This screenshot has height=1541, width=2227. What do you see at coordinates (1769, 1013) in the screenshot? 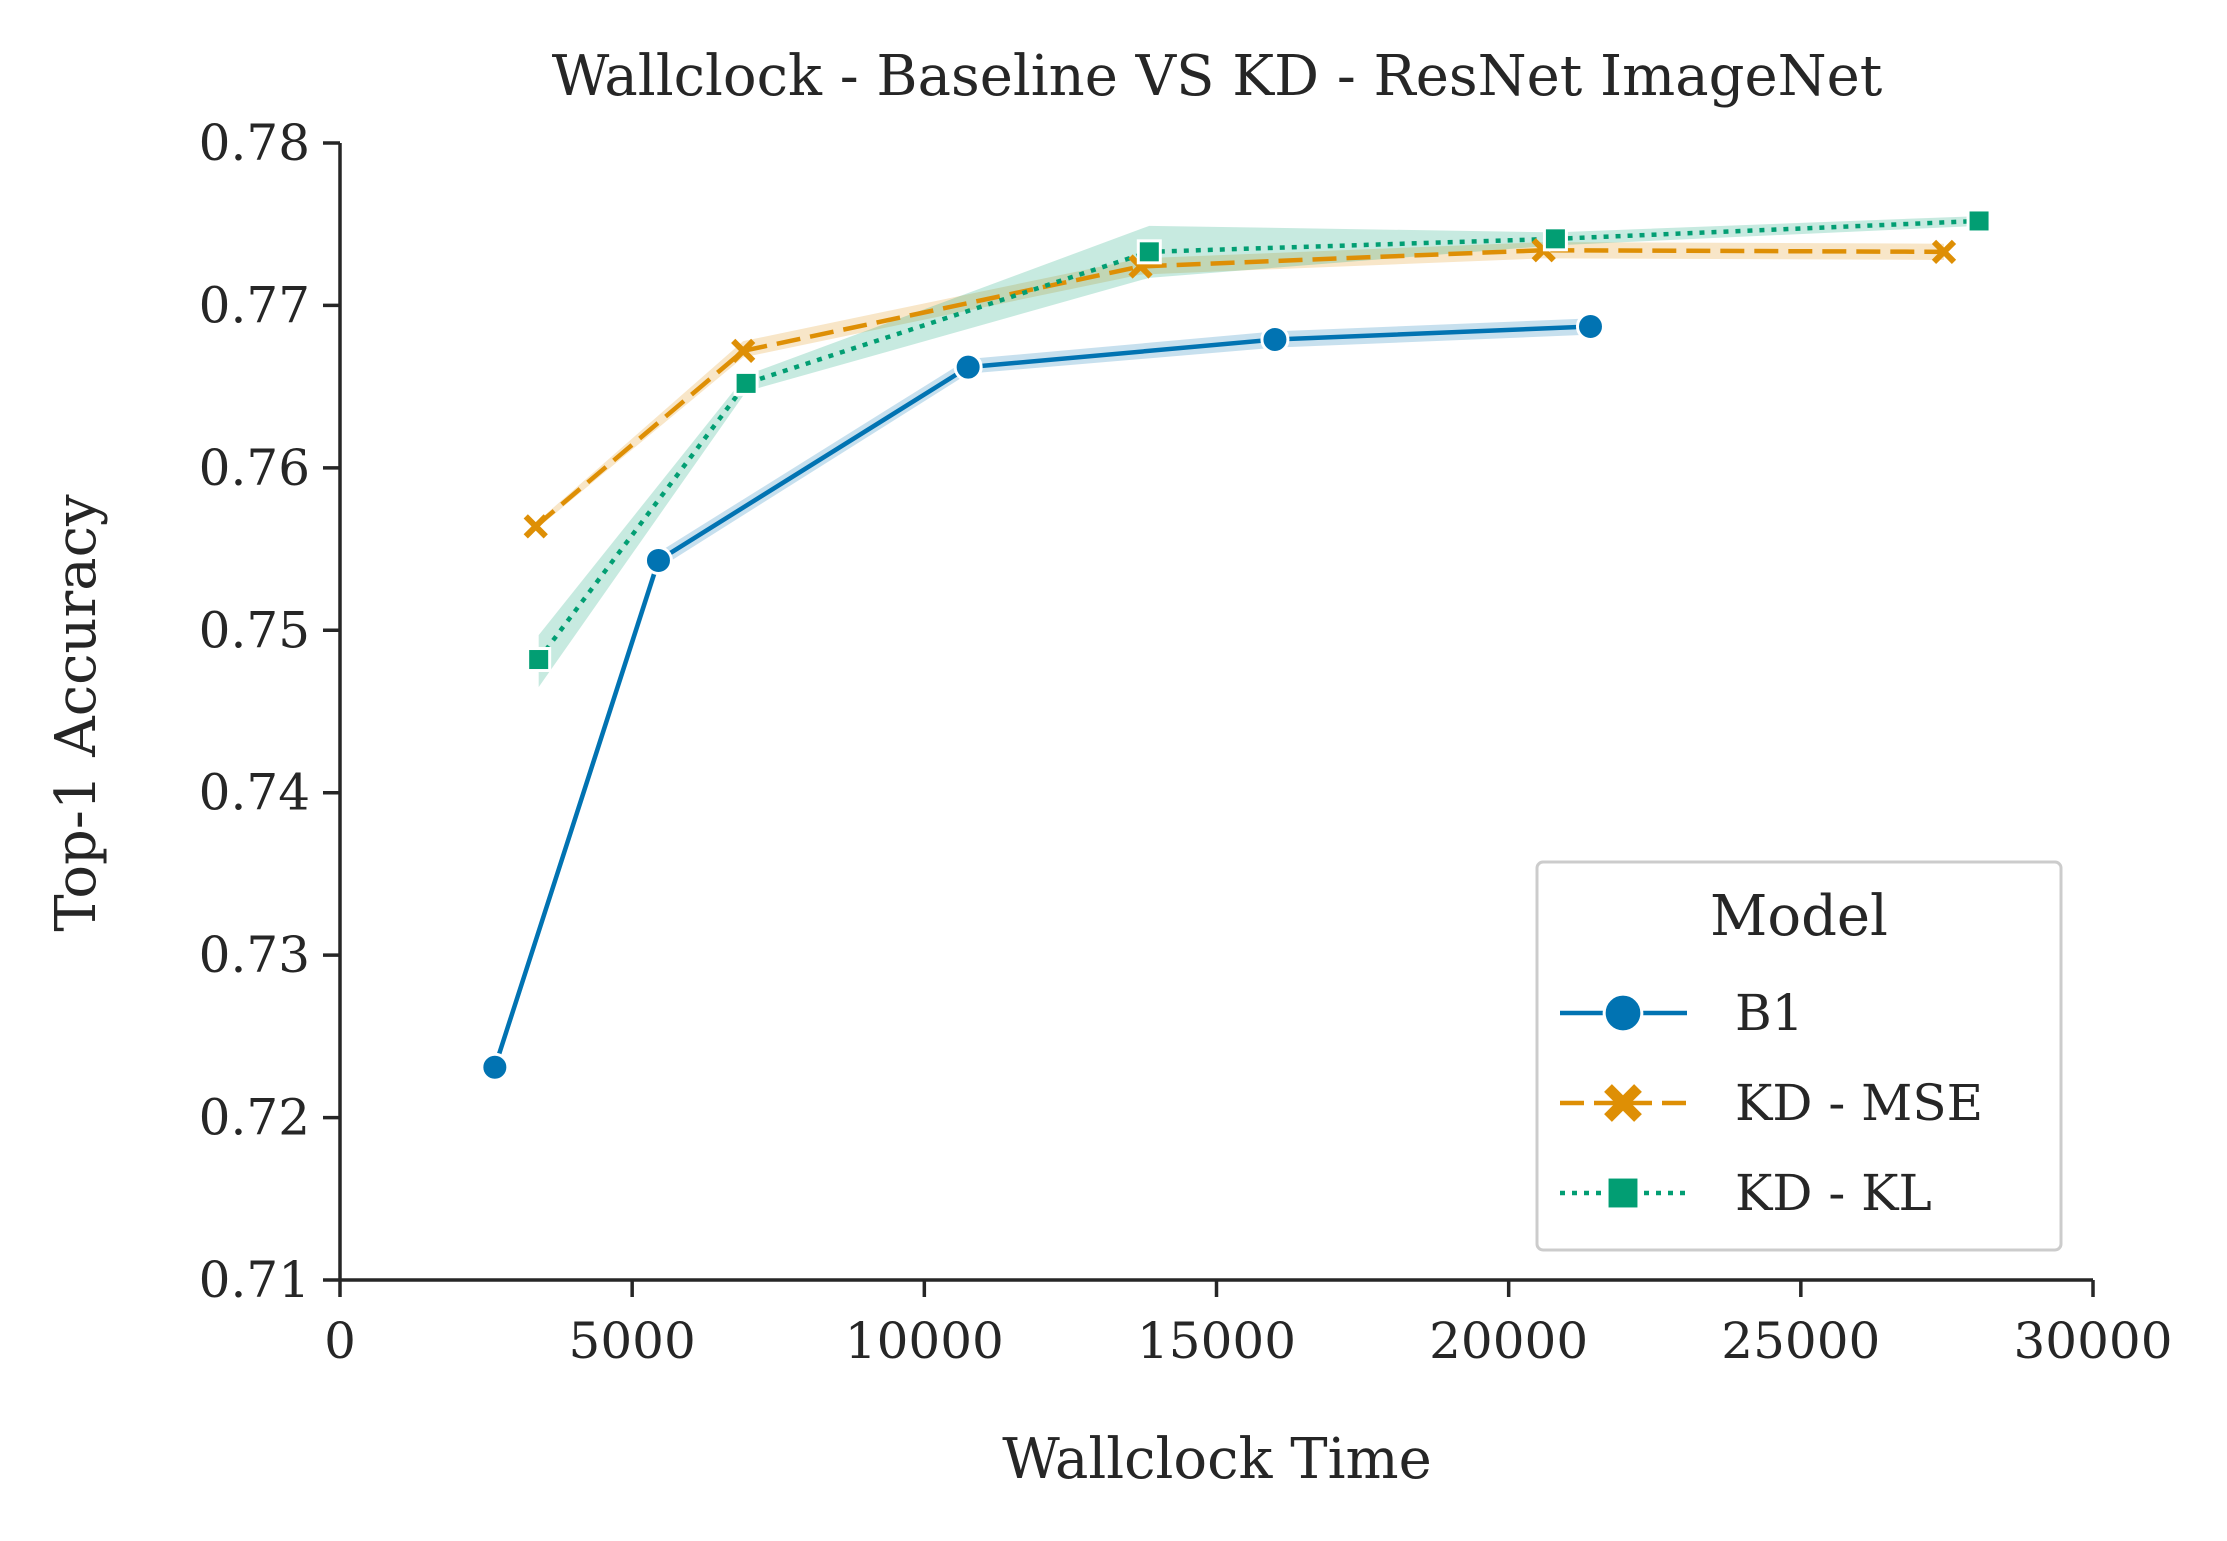
I see `legend-label-b1: B1` at bounding box center [1769, 1013].